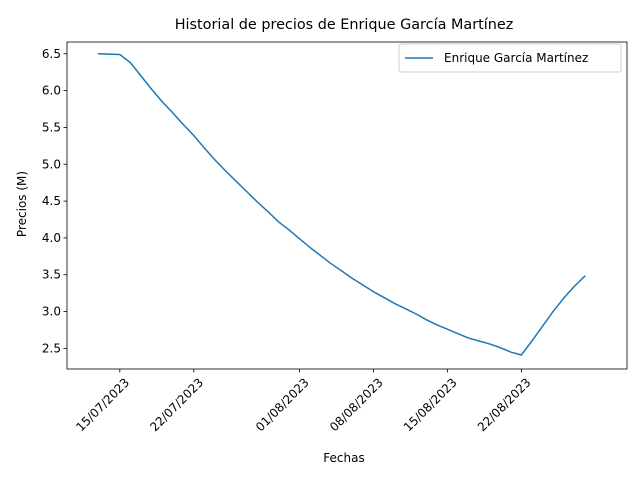  I want to click on legend-entry-label: Enrique García Martínez, so click(516, 58).